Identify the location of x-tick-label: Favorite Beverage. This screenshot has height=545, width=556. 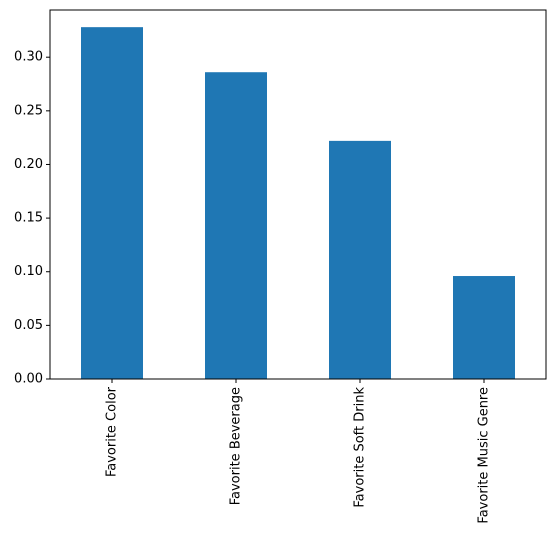
(236, 446).